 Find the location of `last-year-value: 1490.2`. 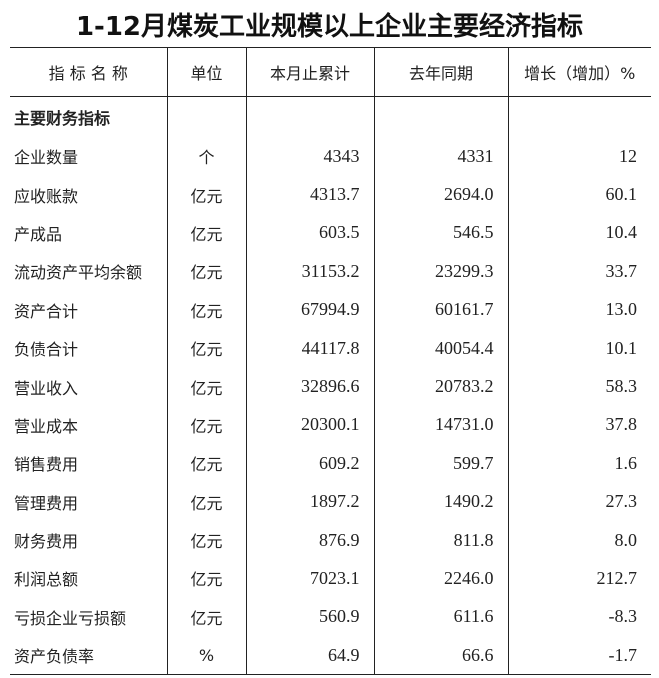

last-year-value: 1490.2 is located at coordinates (440, 501).